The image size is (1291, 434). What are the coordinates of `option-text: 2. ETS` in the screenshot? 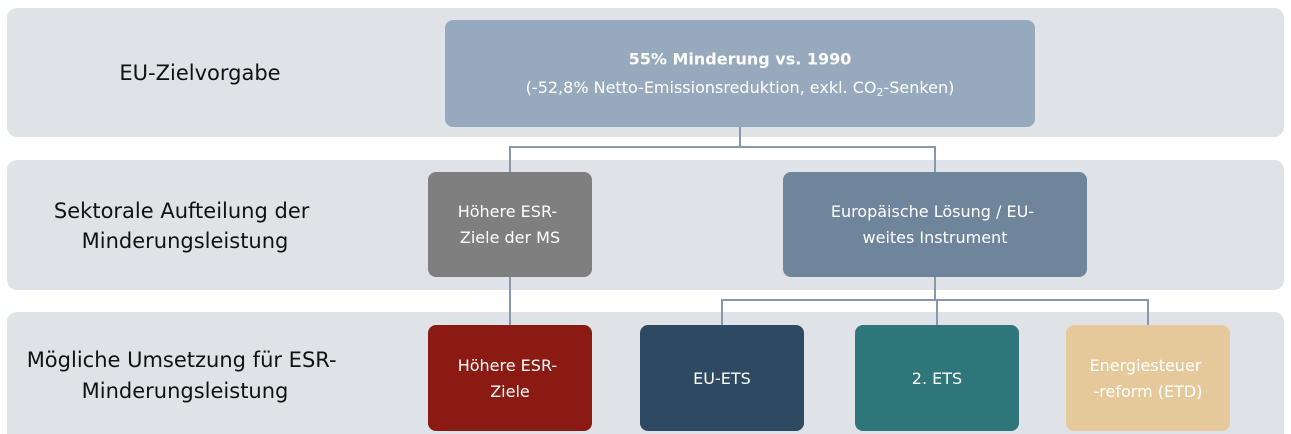 It's located at (937, 378).